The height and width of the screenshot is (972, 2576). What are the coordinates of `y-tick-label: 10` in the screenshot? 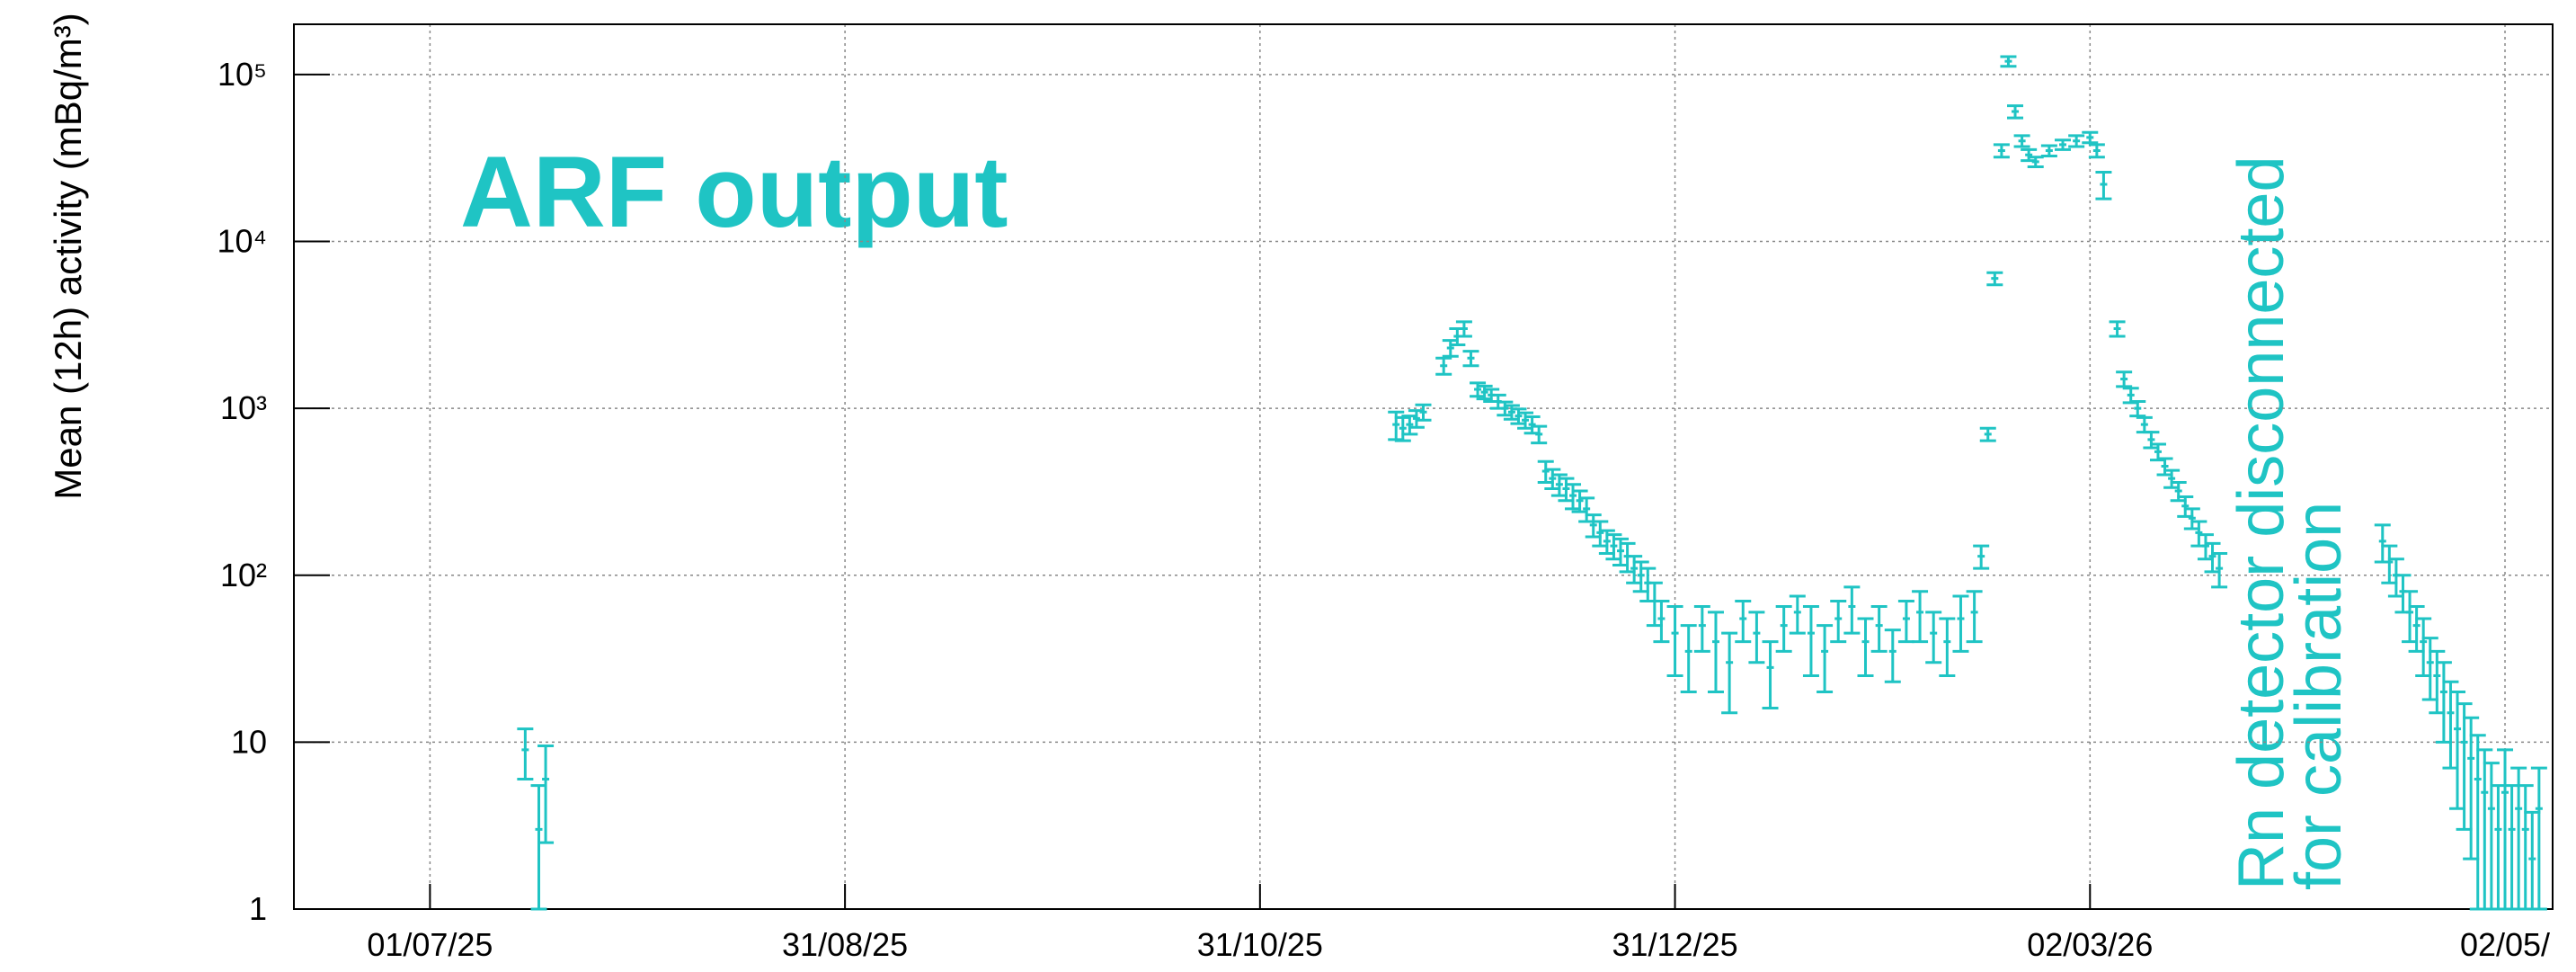 It's located at (249, 741).